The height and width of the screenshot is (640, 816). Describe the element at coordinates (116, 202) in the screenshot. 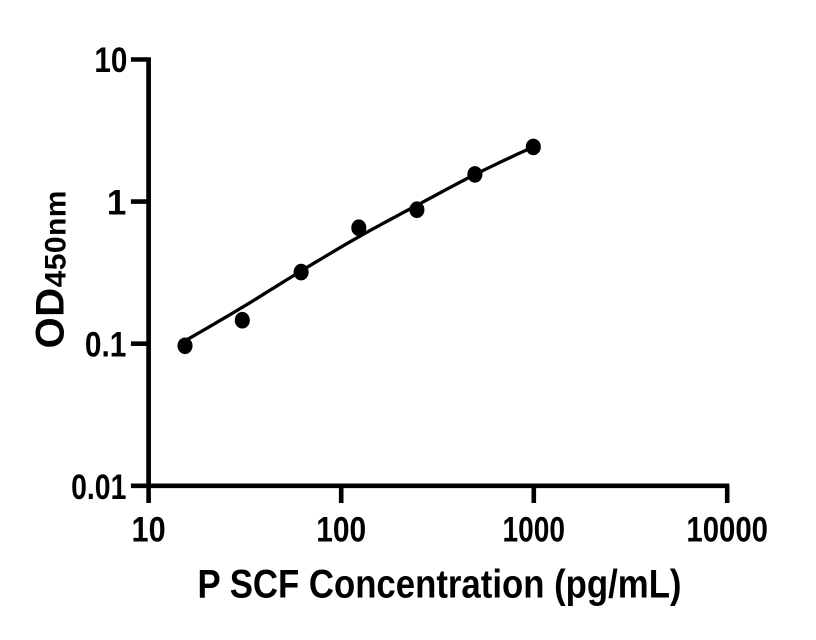

I see `svg-text: 1` at that location.